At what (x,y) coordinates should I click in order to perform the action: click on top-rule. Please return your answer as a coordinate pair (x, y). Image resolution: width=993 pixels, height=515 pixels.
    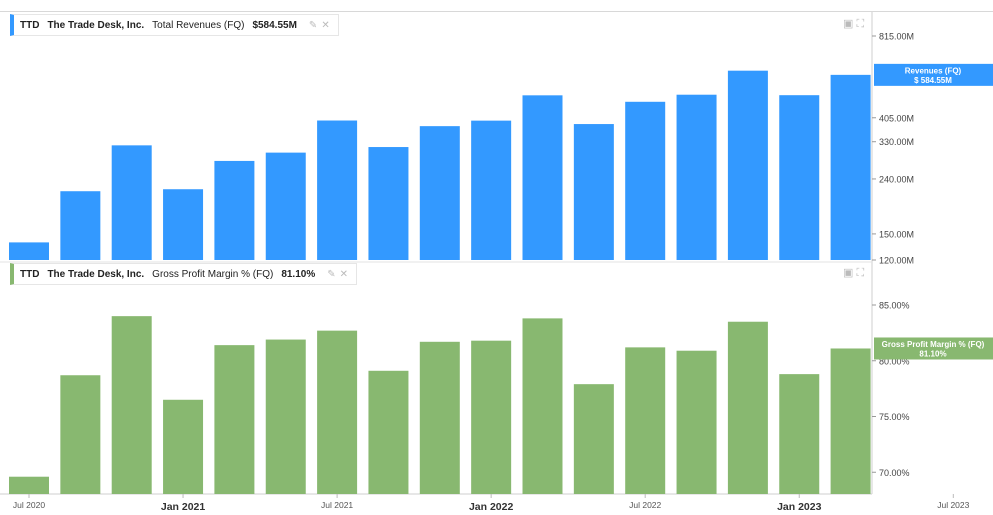
    Looking at the image, I should click on (496, 11).